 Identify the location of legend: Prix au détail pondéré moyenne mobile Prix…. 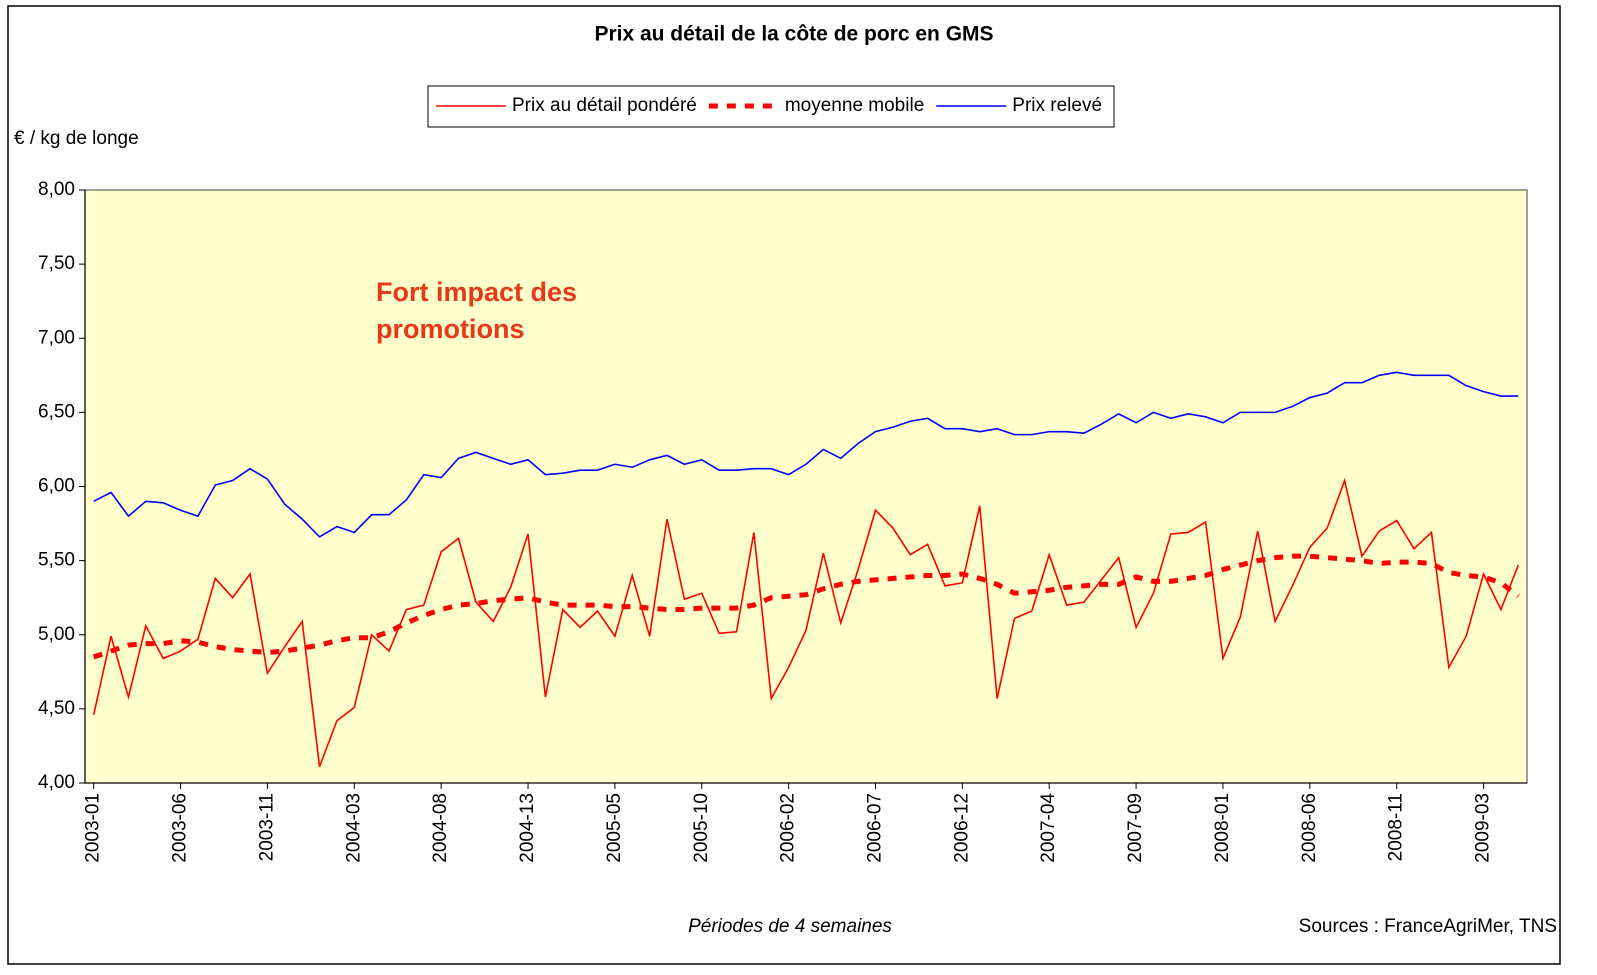
(771, 106).